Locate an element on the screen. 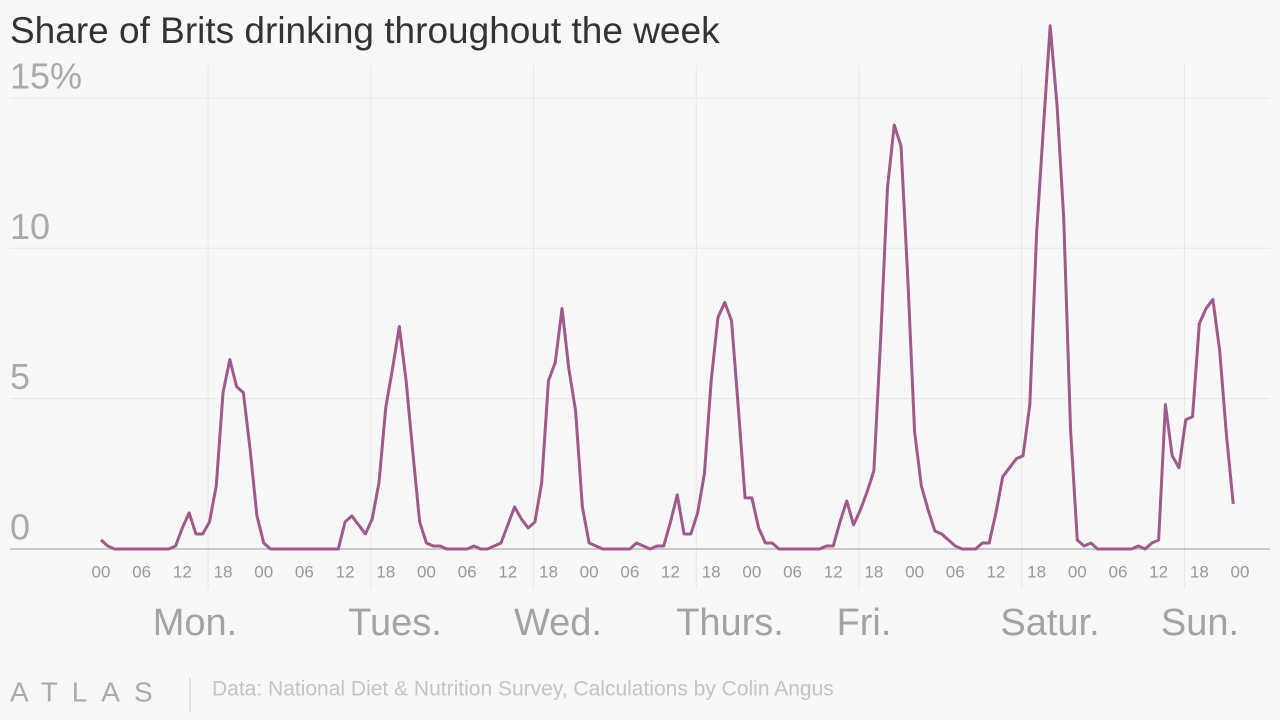  day-label: Tues. is located at coordinates (395, 623).